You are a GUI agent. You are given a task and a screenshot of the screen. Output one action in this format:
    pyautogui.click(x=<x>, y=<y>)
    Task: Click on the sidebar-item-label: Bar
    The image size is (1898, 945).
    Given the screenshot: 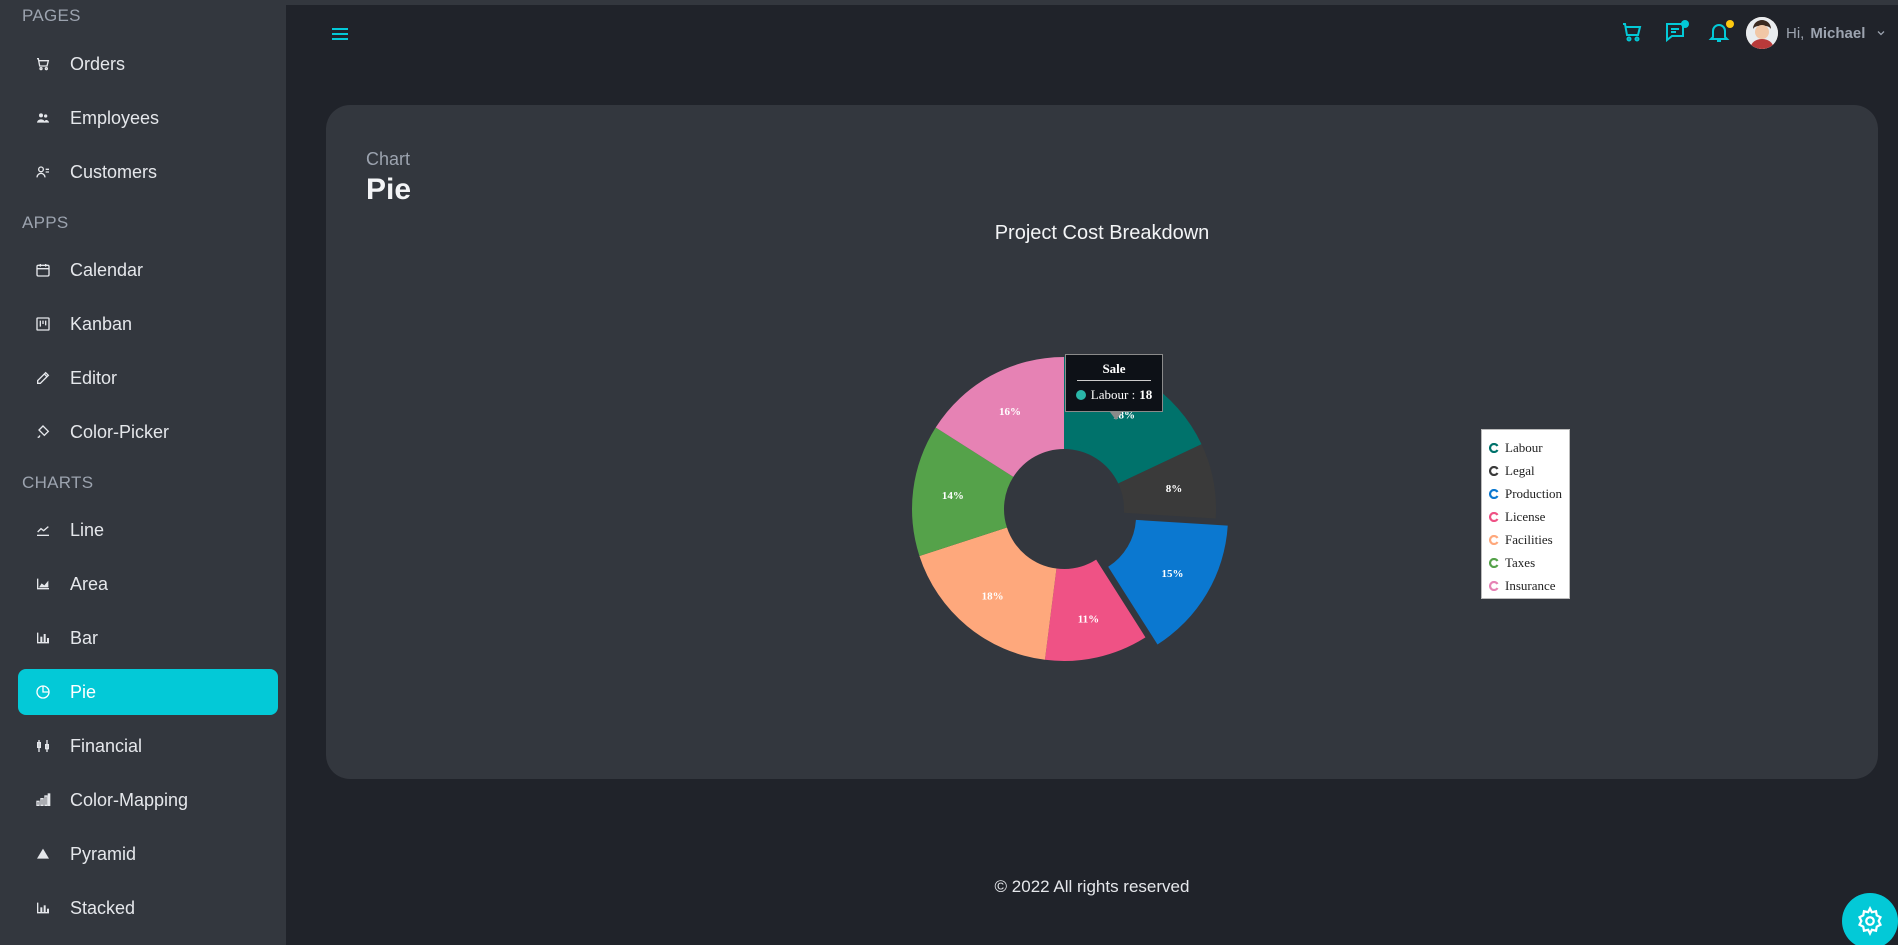 What is the action you would take?
    pyautogui.click(x=84, y=637)
    